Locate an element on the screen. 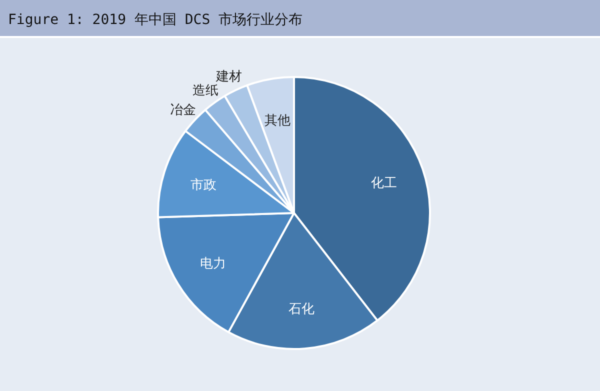 The width and height of the screenshot is (600, 391). slice-label: 其他 is located at coordinates (277, 120).